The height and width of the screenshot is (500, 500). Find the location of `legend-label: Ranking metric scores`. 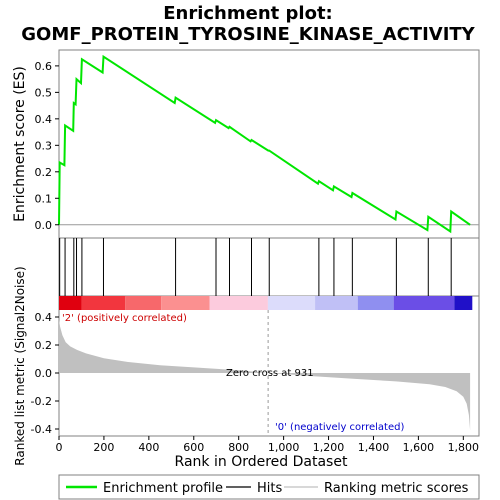

legend-label: Ranking metric scores is located at coordinates (396, 488).